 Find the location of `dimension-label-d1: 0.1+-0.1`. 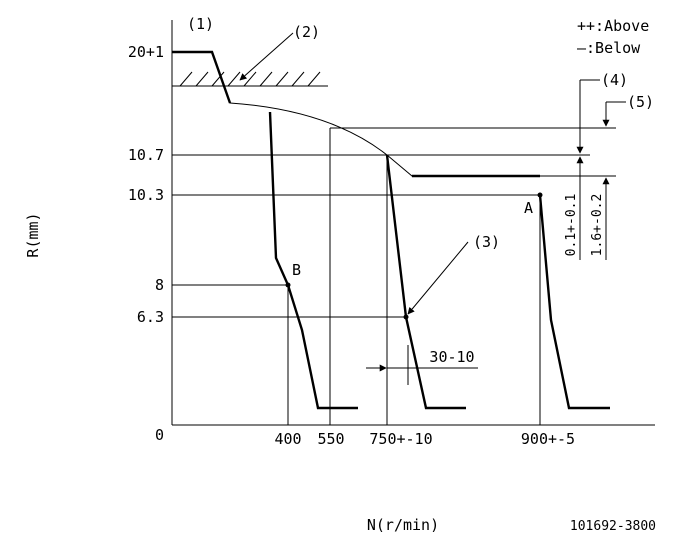

dimension-label-d1: 0.1+-0.1 is located at coordinates (571, 225).